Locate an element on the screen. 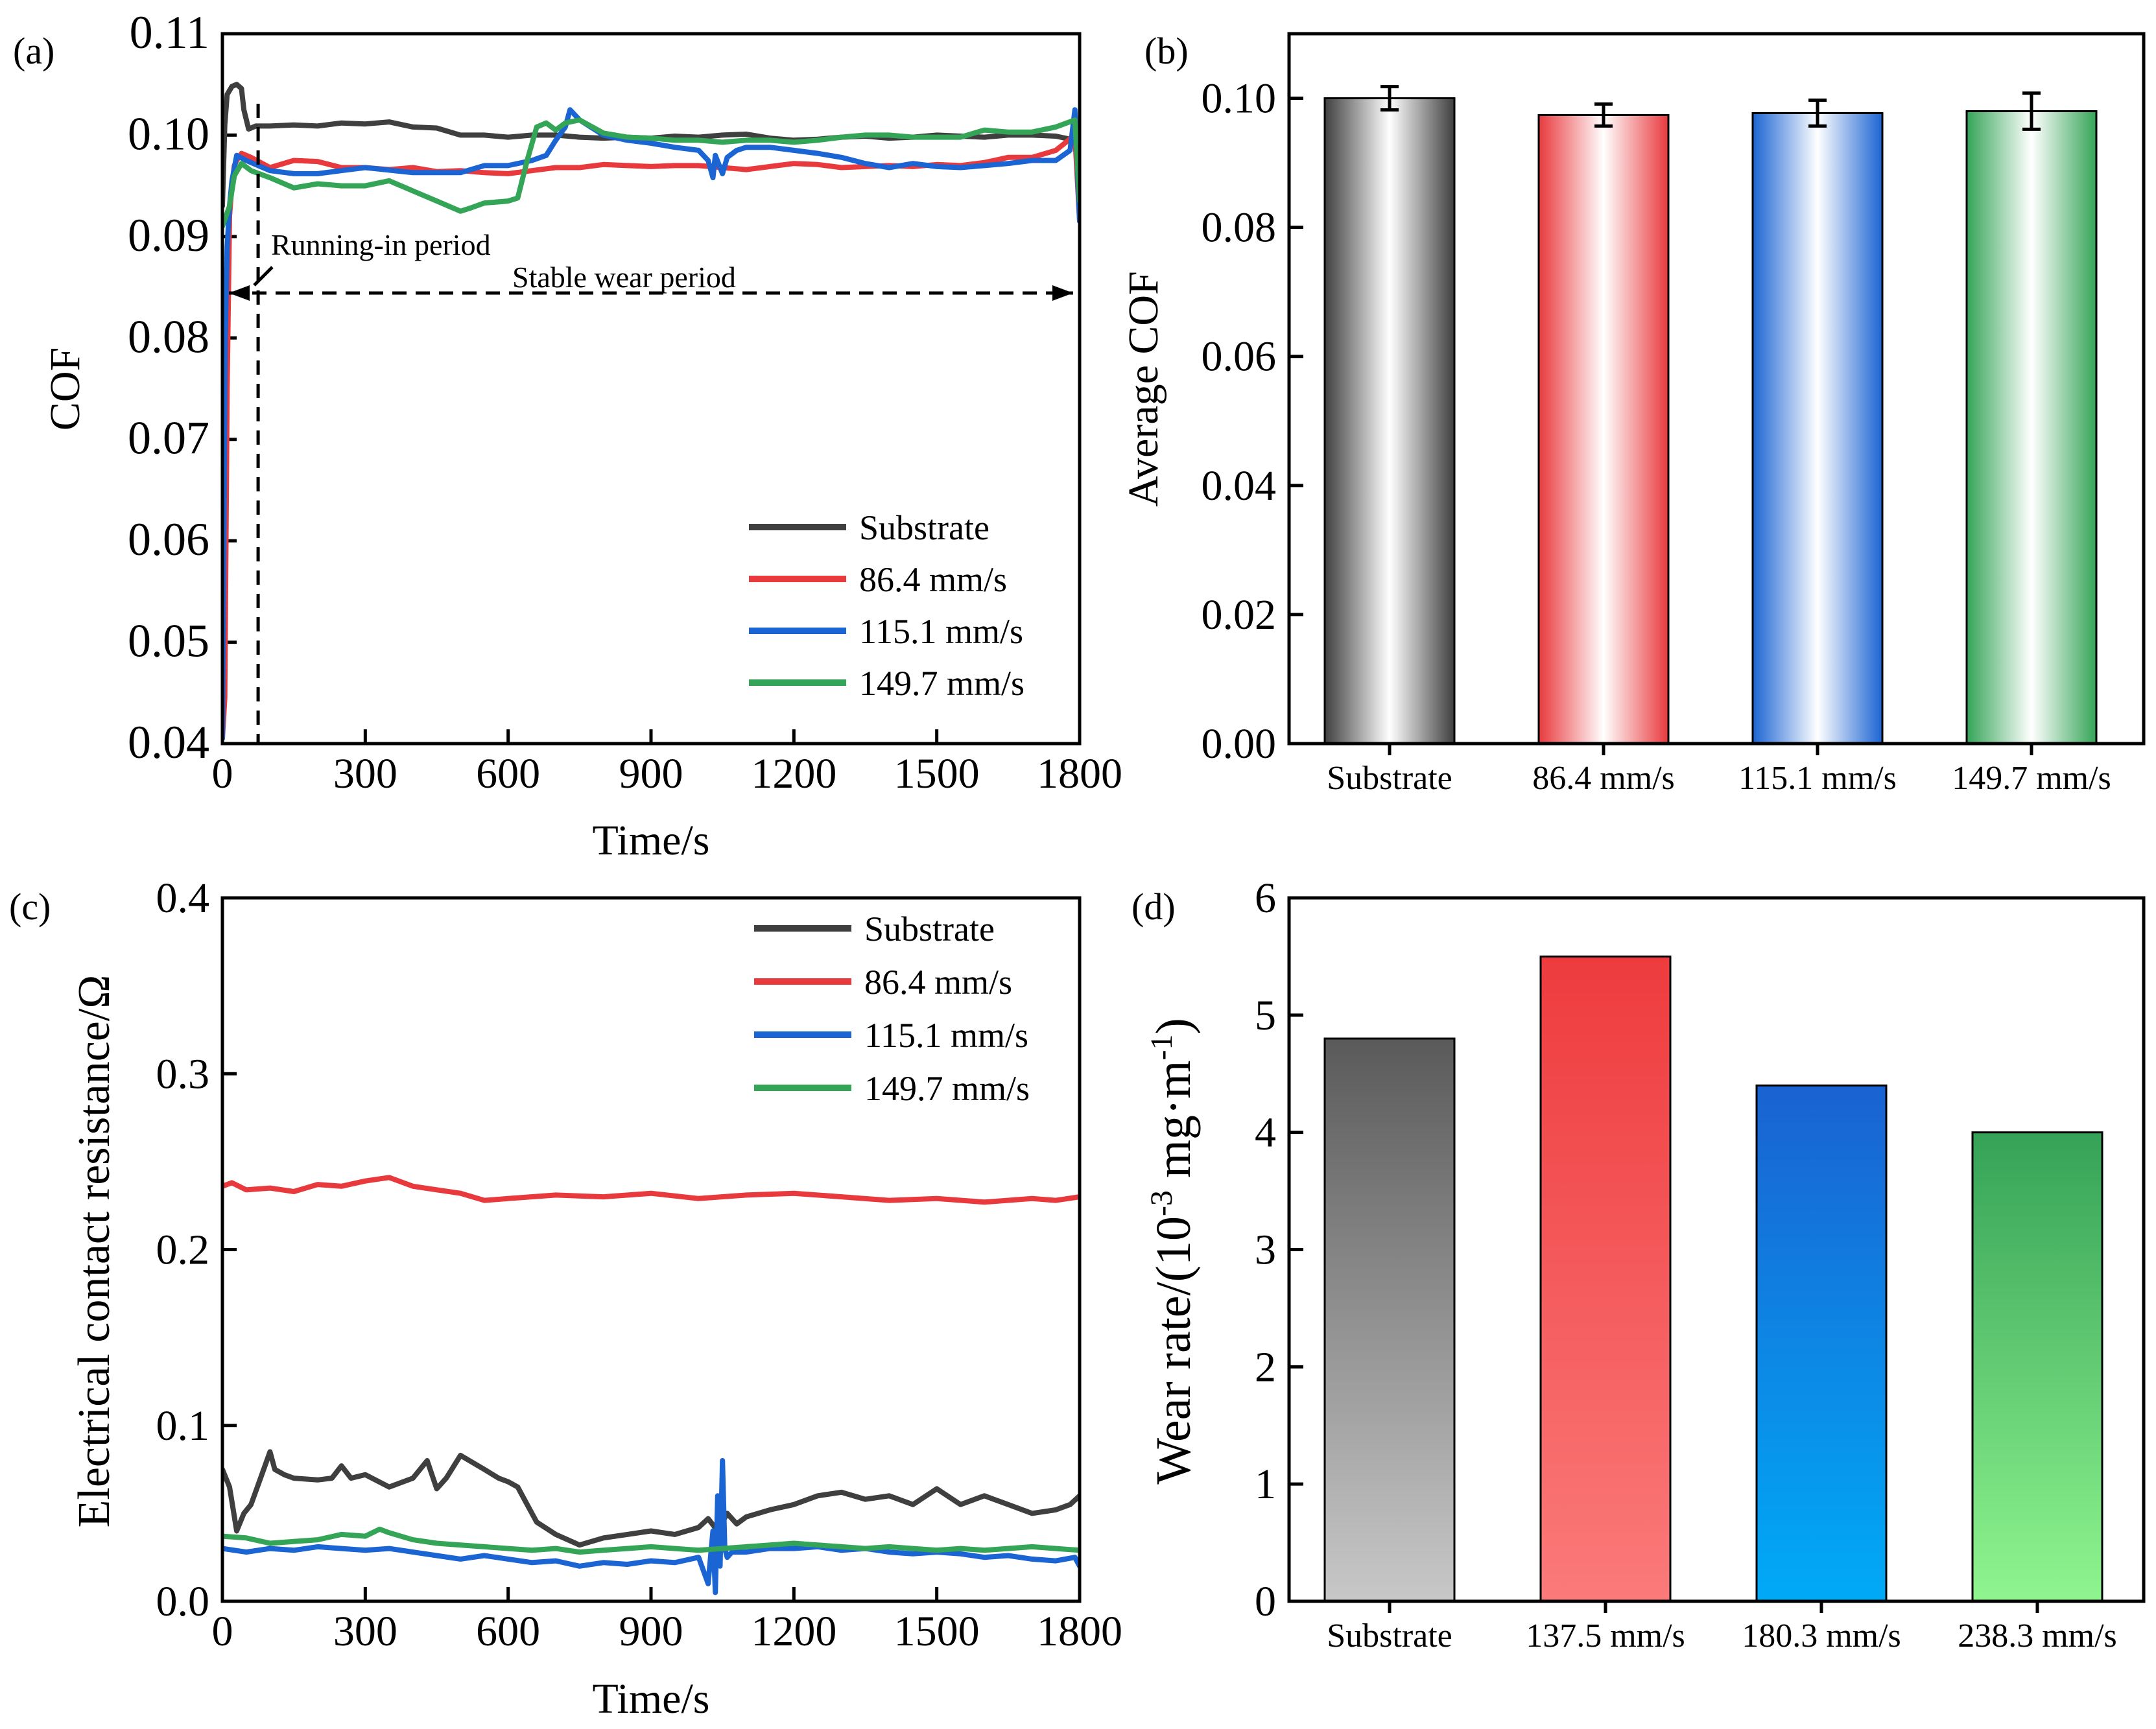  y-tick-label-3: 3 is located at coordinates (1265, 1250).